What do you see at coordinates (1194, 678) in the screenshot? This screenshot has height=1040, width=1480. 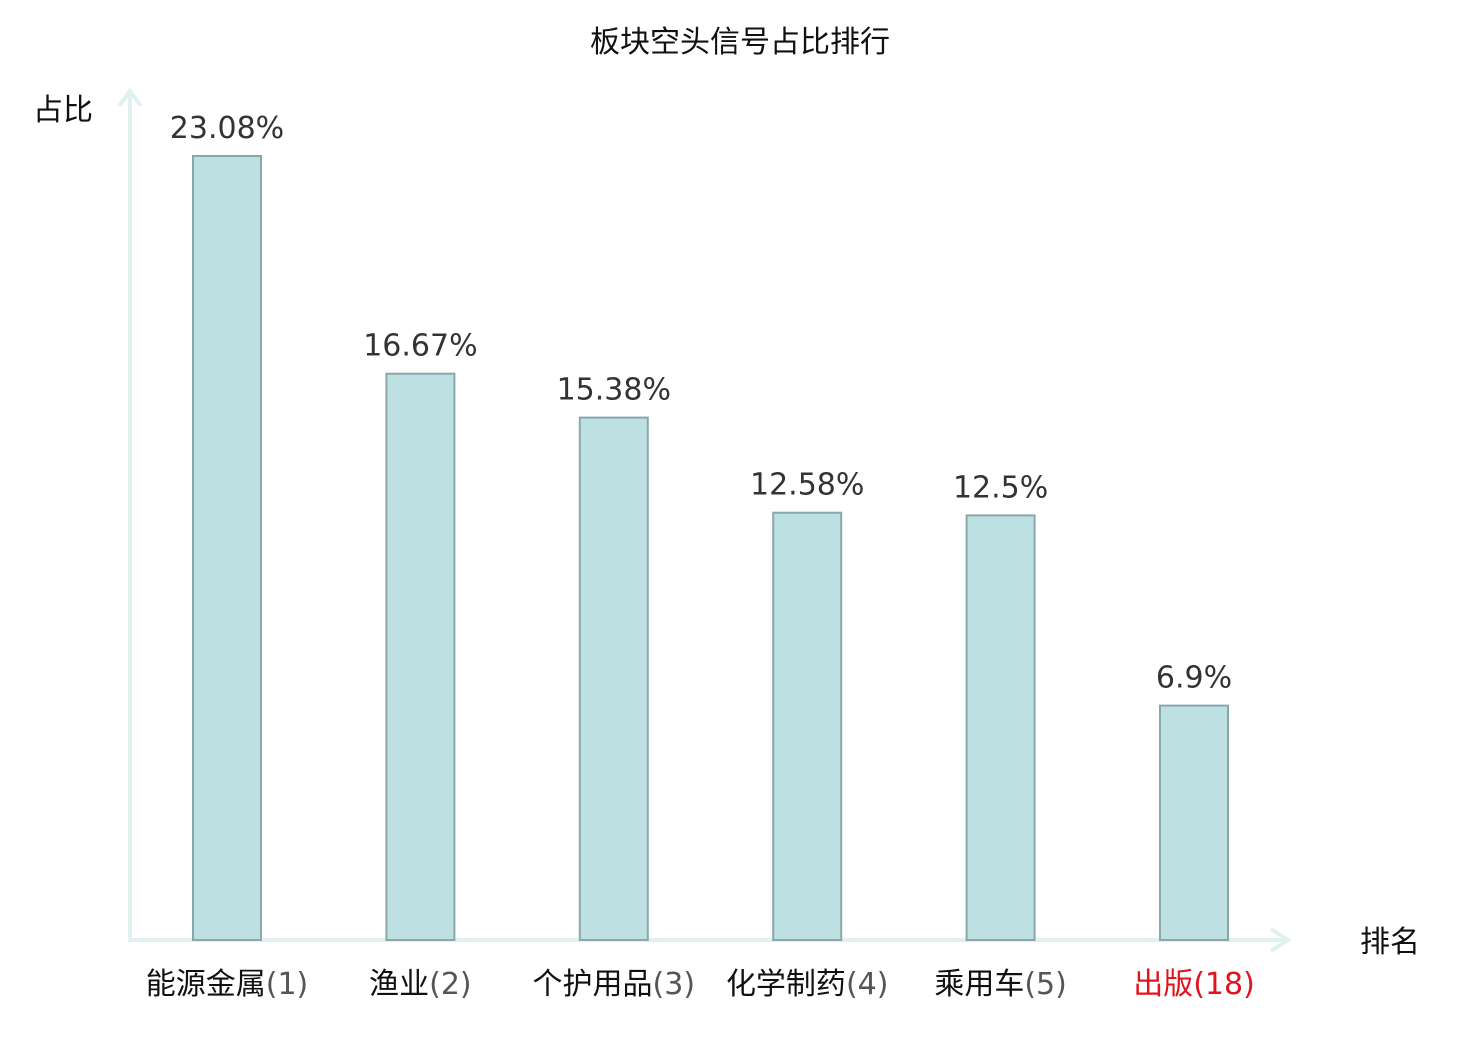 I see `value-label-6: 6.9%` at bounding box center [1194, 678].